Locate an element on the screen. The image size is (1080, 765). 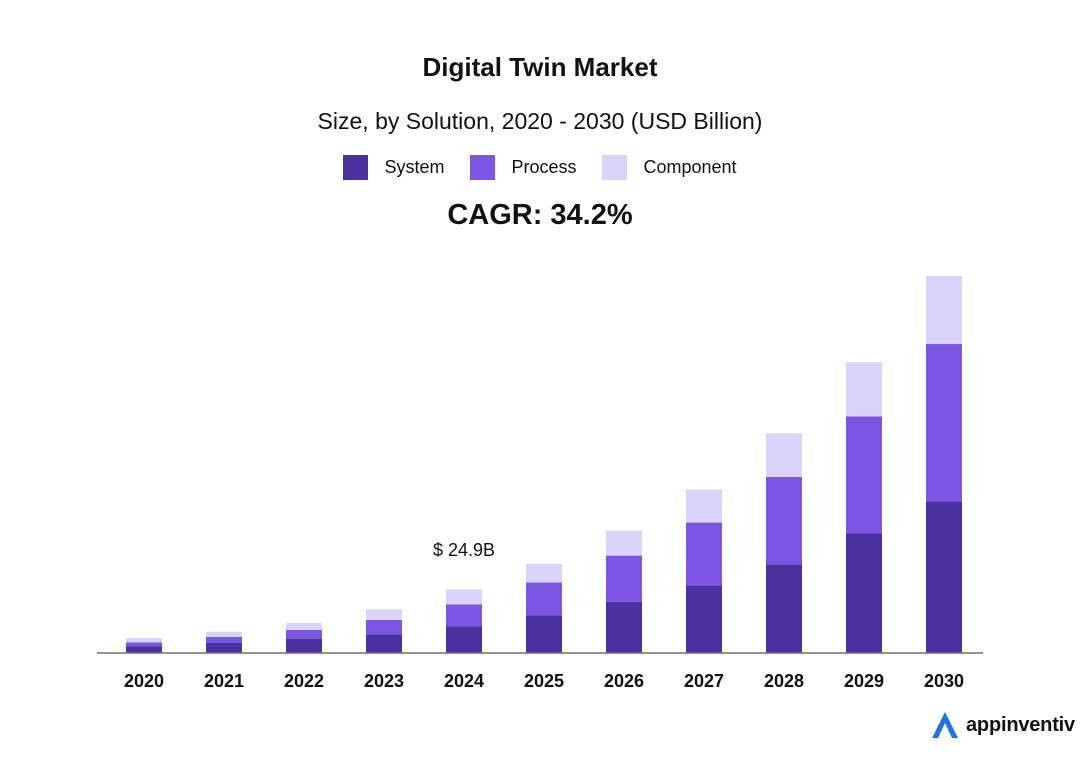
cagr-label: CAGR: 34.2% is located at coordinates (540, 215).